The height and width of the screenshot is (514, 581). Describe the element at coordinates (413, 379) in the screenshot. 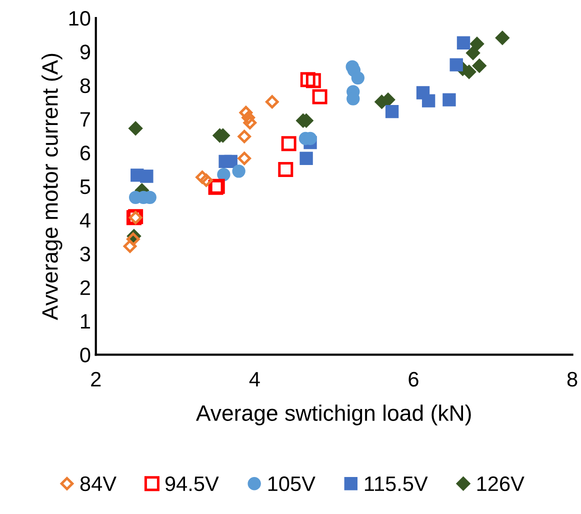

I see `x-tick-label: 6` at that location.